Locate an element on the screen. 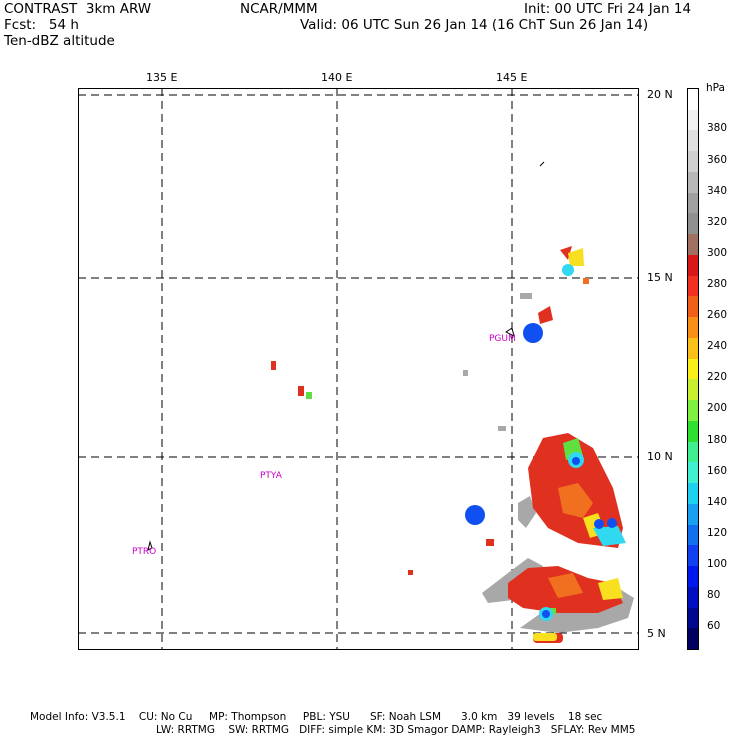  lon-tick-140: 140 E is located at coordinates (337, 77).